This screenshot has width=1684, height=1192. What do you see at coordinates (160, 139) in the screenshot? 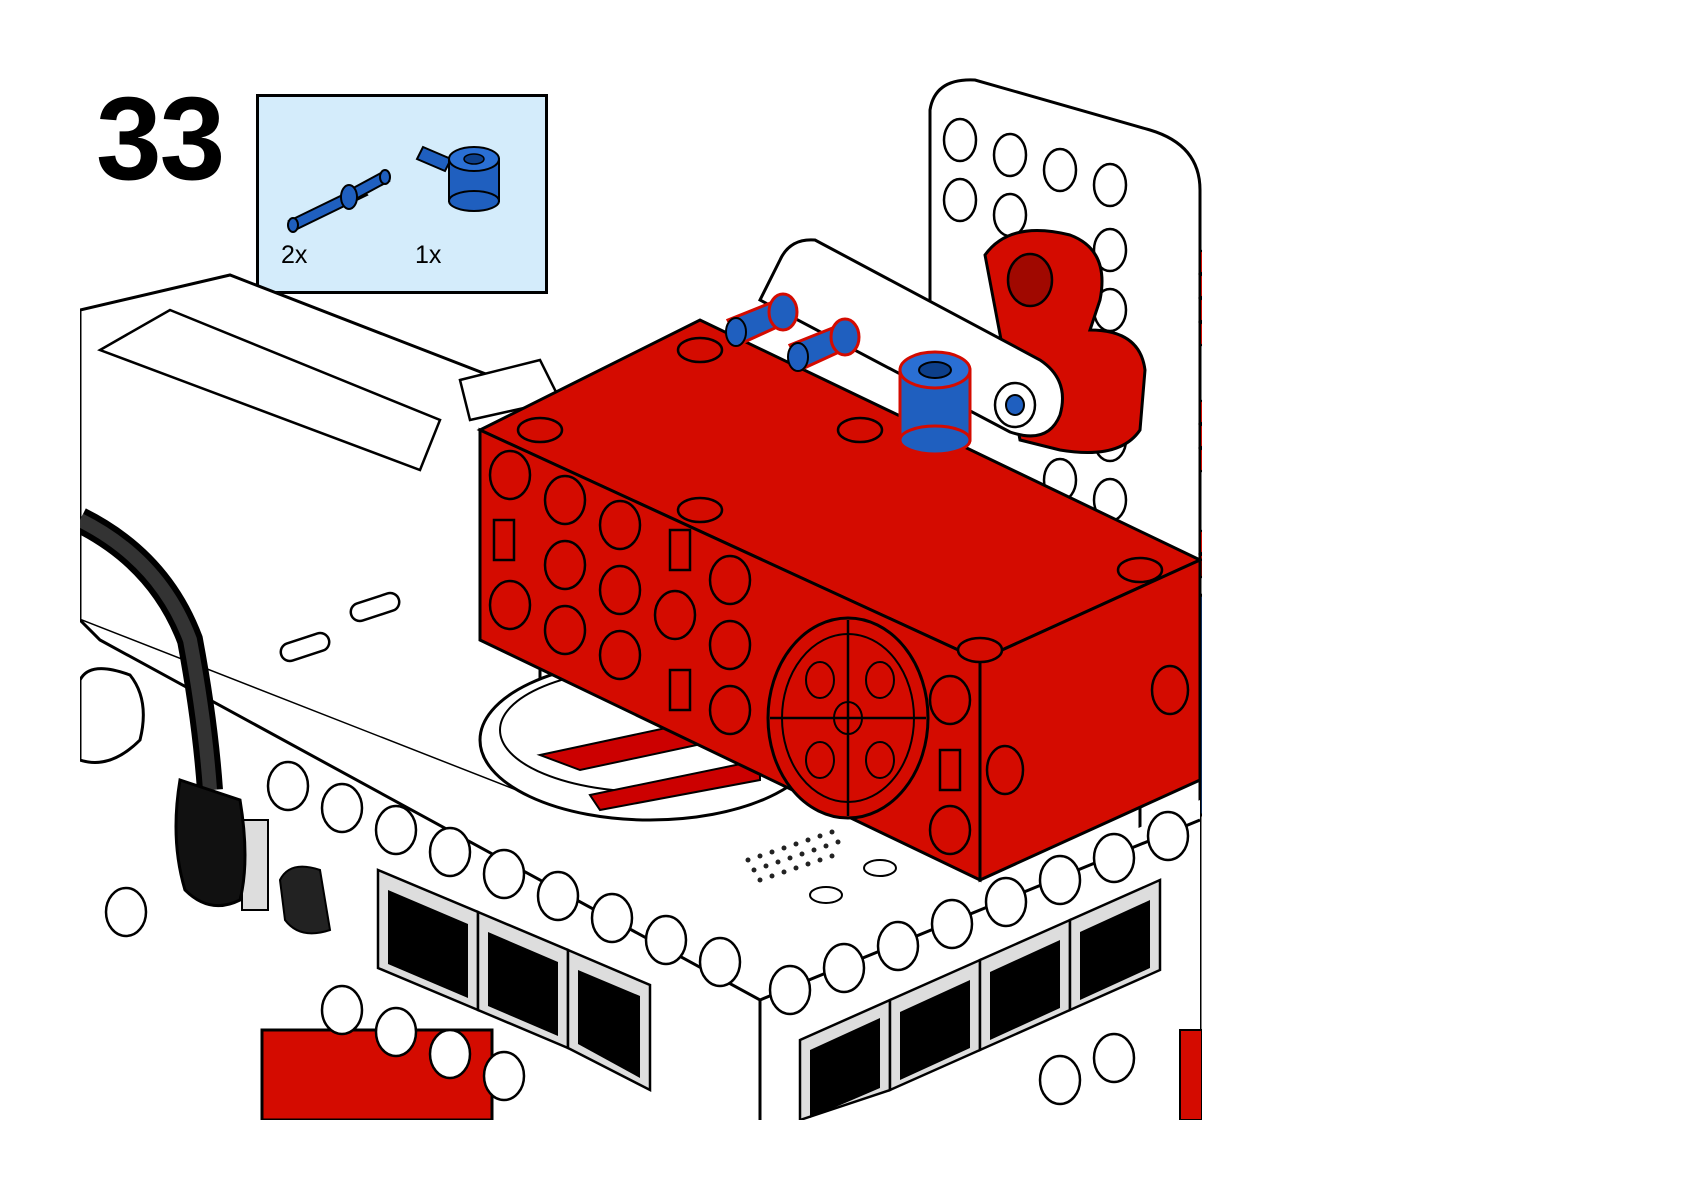
I see `step-number: 33` at bounding box center [160, 139].